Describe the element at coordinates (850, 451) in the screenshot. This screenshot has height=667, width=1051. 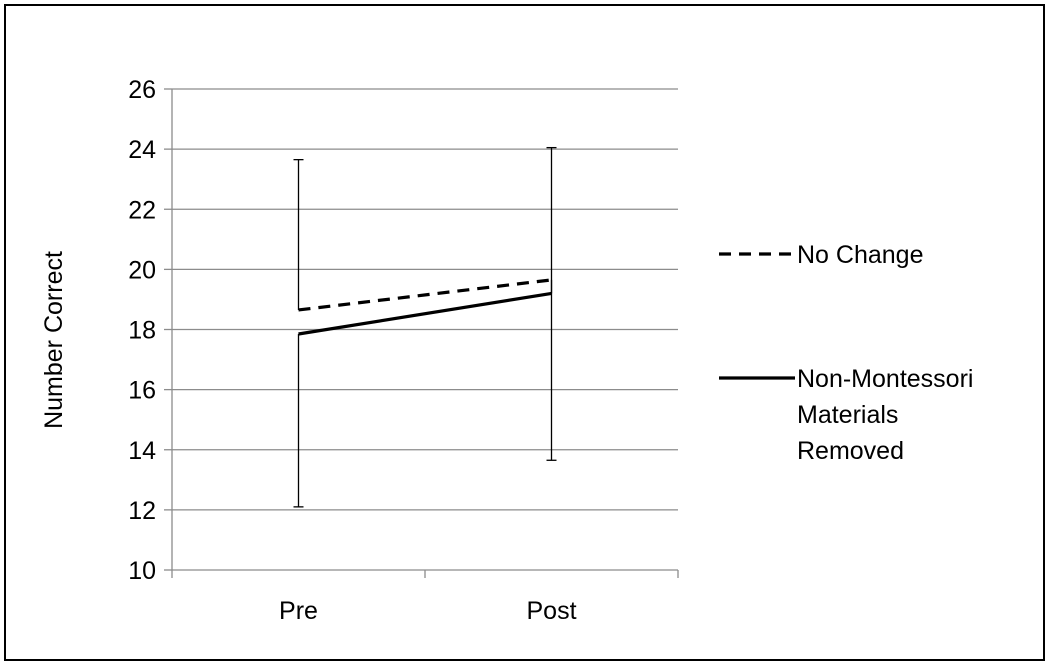
I see `legend-label-1-line-2: Removed` at that location.